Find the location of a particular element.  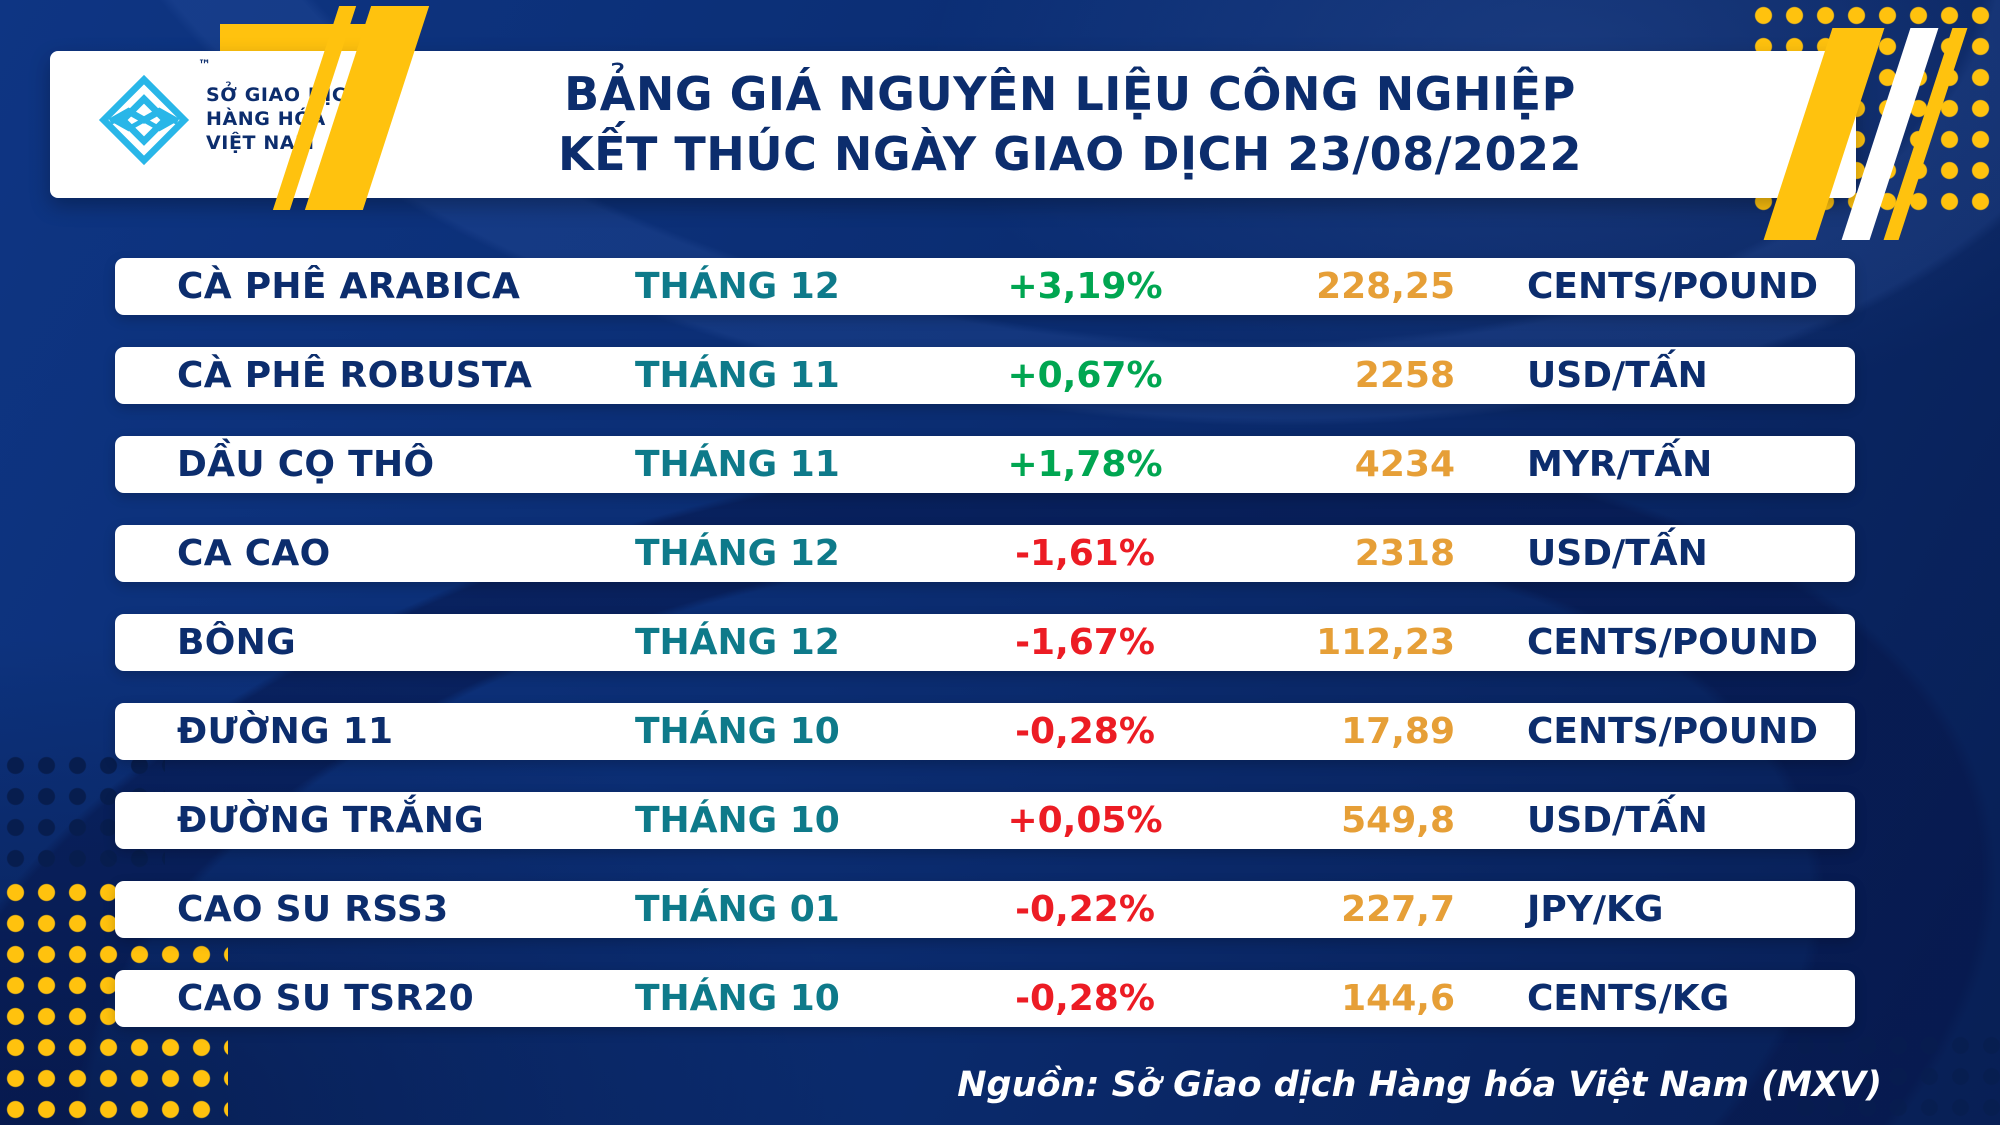

commodity-name: ĐƯỜNG 11 is located at coordinates (285, 731).